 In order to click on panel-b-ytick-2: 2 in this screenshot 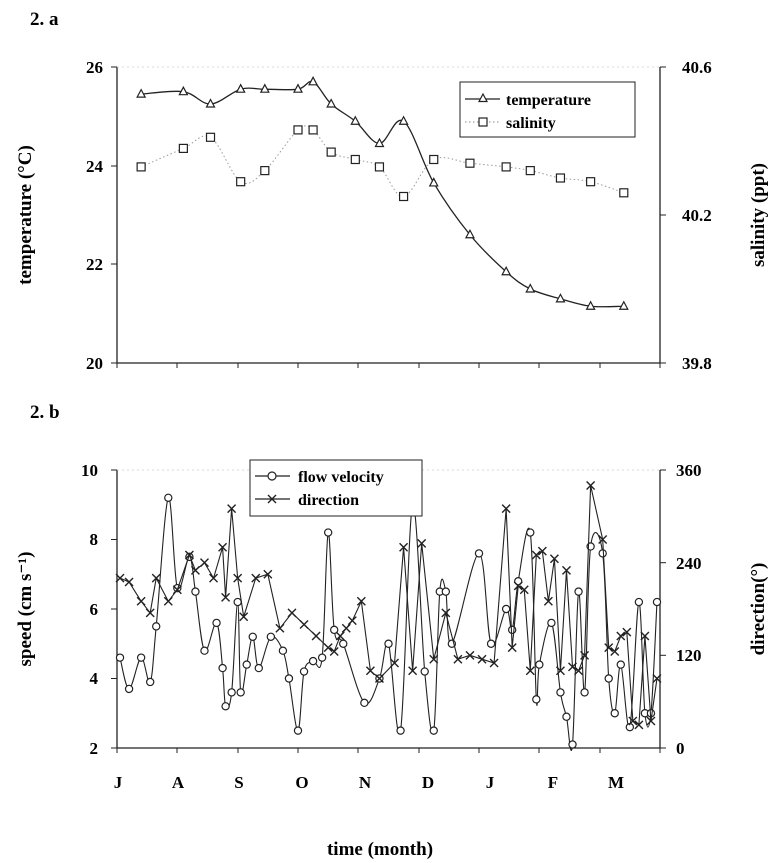, I will do `click(94, 748)`.